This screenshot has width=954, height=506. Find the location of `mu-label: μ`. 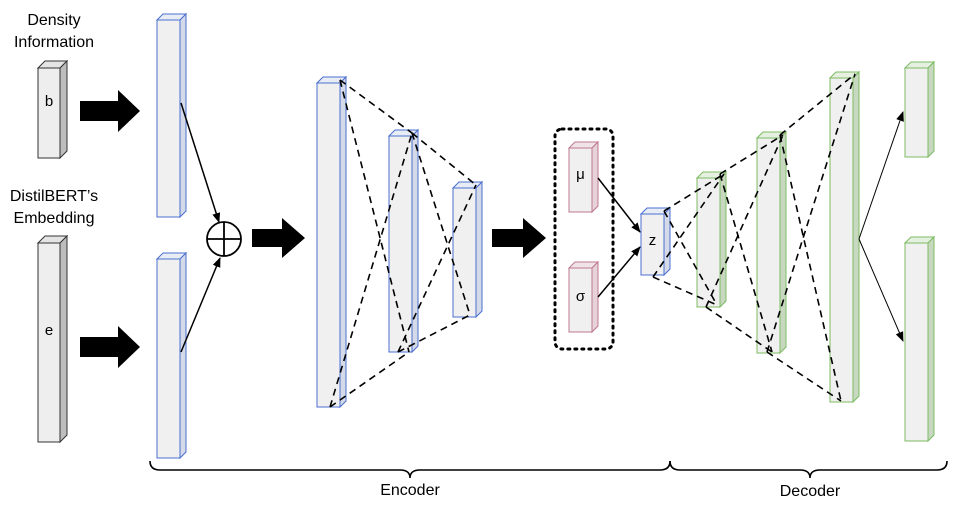

mu-label: μ is located at coordinates (580, 174).